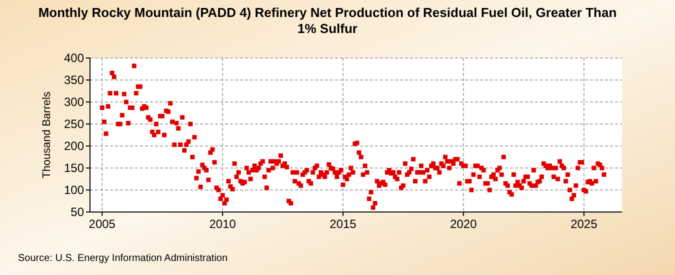  Describe the element at coordinates (74, 146) in the screenshot. I see `y-tick-label: 200` at that location.